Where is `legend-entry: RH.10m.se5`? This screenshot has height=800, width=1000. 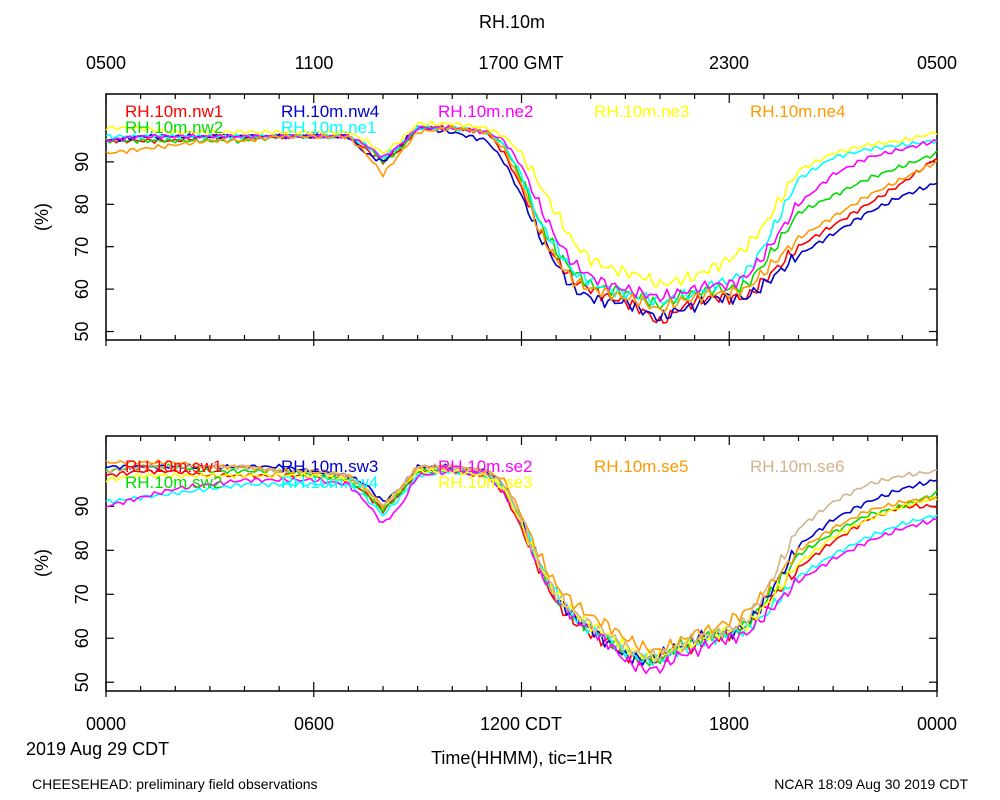
legend-entry: RH.10m.se5 is located at coordinates (641, 466).